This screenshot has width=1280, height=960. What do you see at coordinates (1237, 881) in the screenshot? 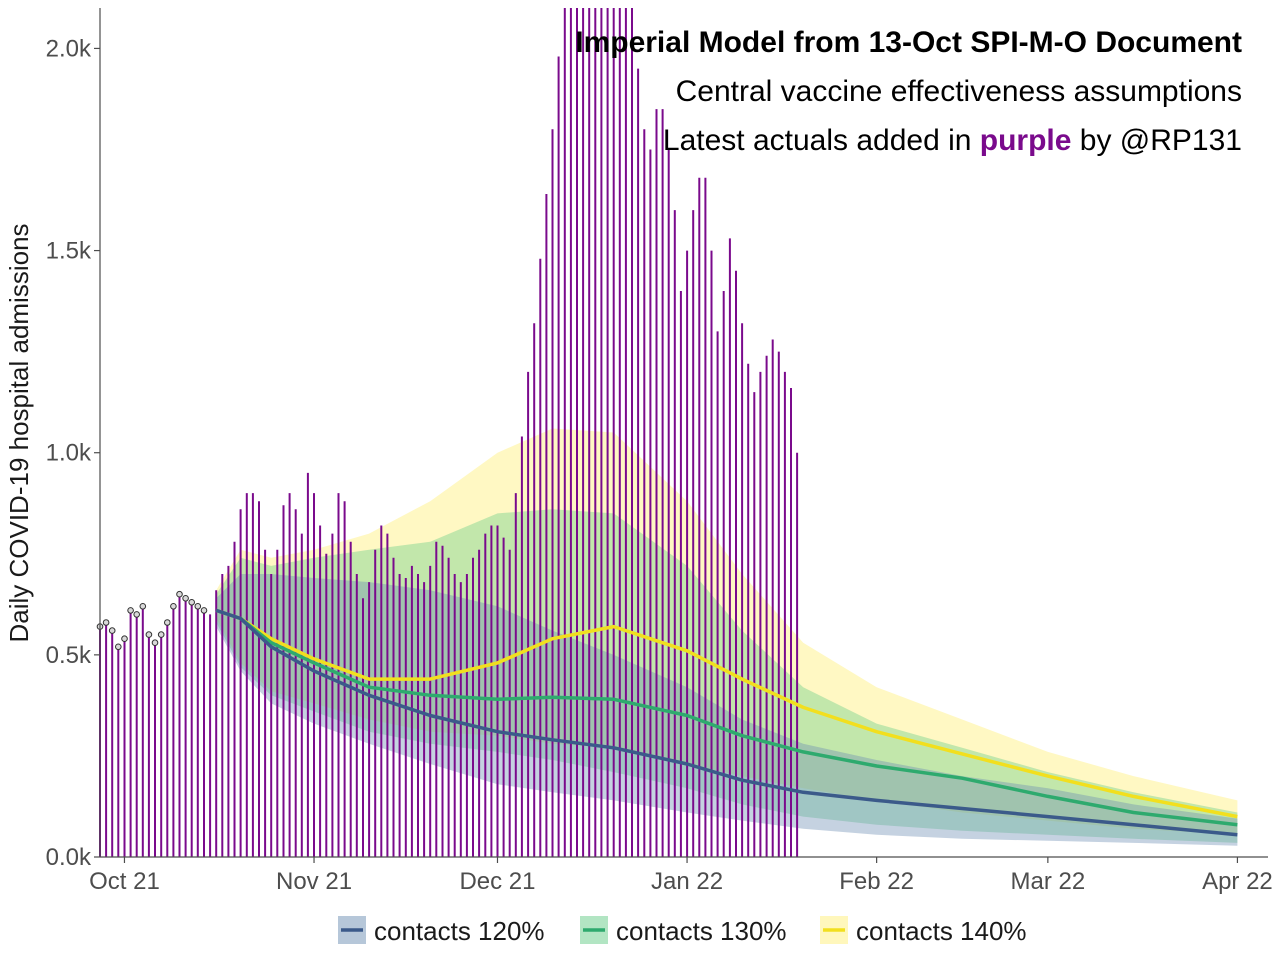
I see `x-tick-label: Apr 22` at bounding box center [1237, 881].